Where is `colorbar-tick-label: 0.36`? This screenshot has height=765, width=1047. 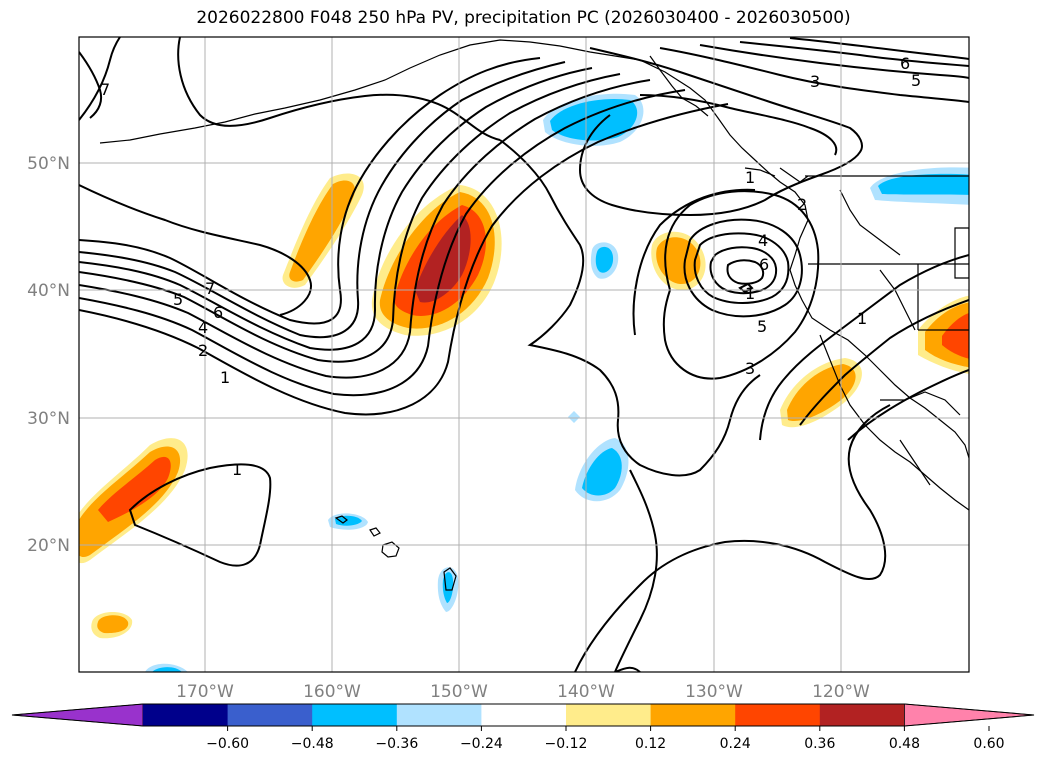 colorbar-tick-label: 0.36 is located at coordinates (819, 744).